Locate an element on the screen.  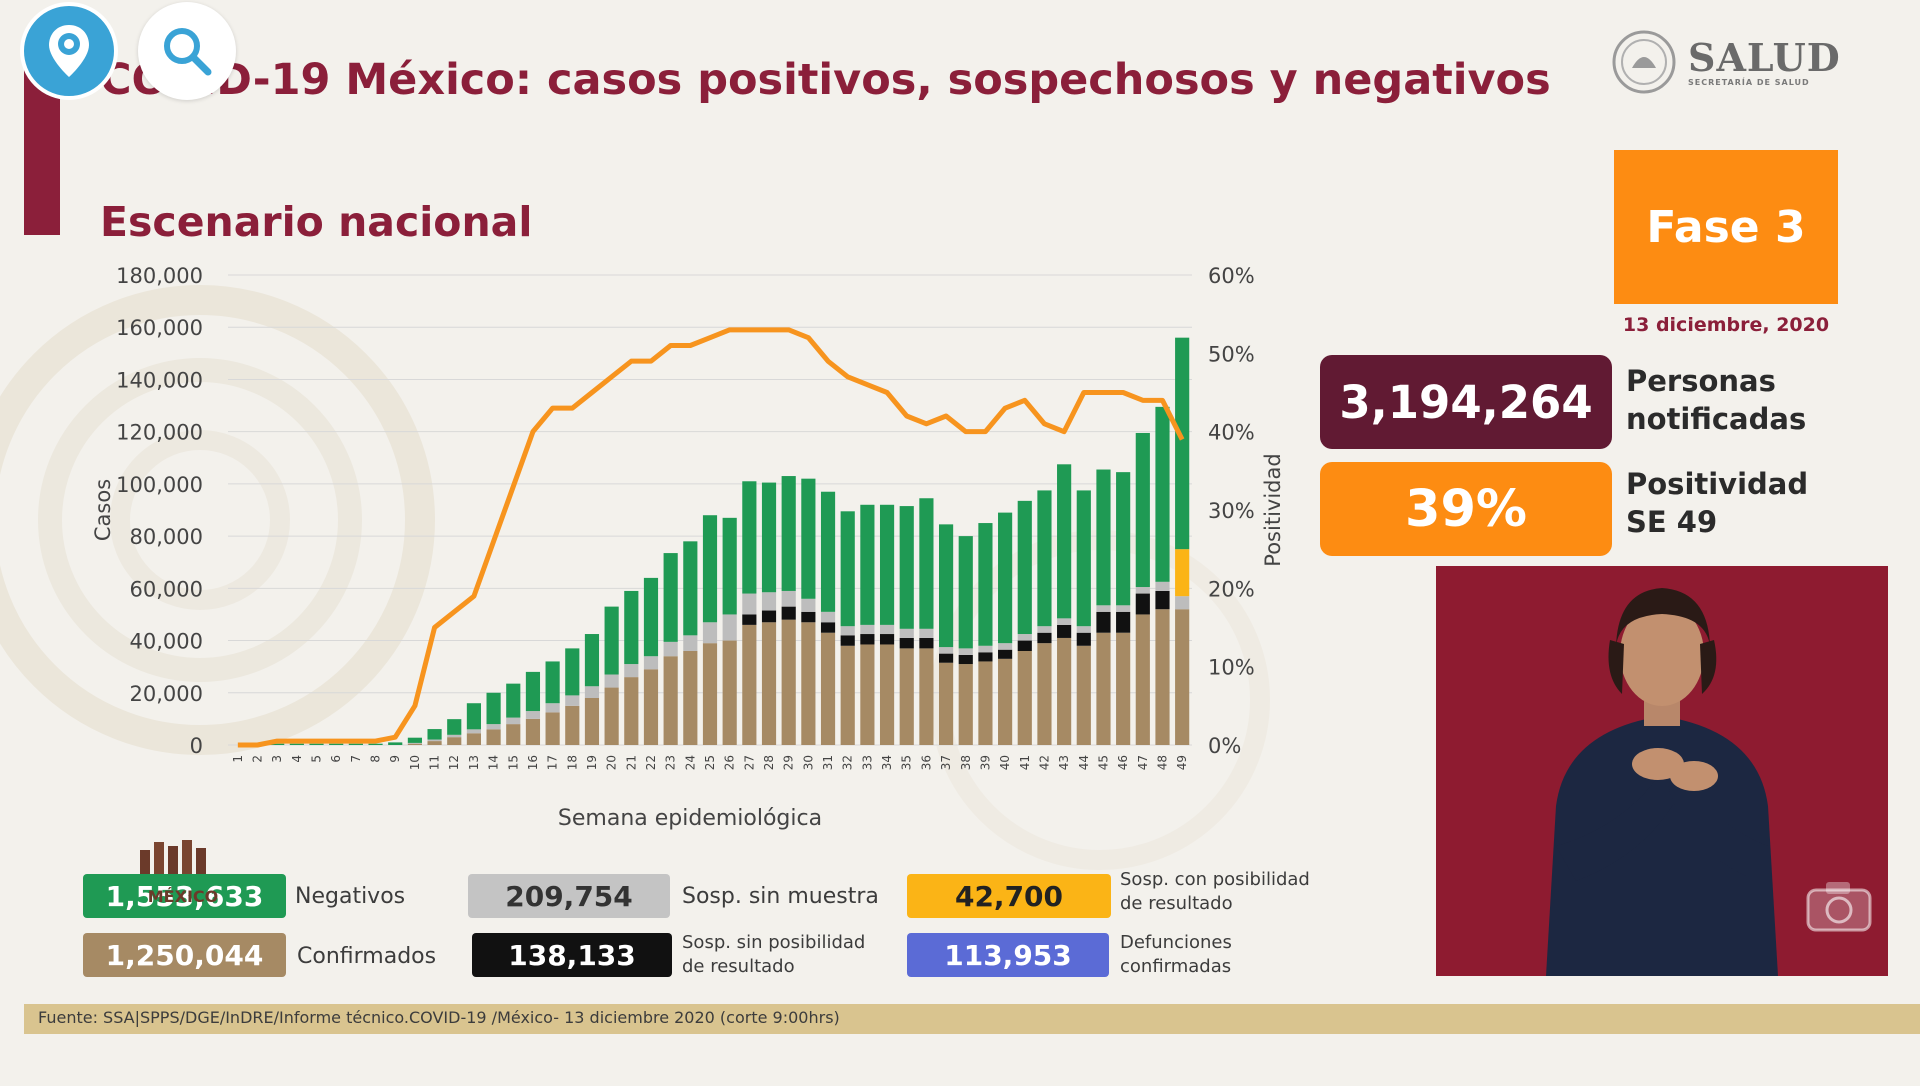
x-tick-label: 41 is located at coordinates (1025, 762).